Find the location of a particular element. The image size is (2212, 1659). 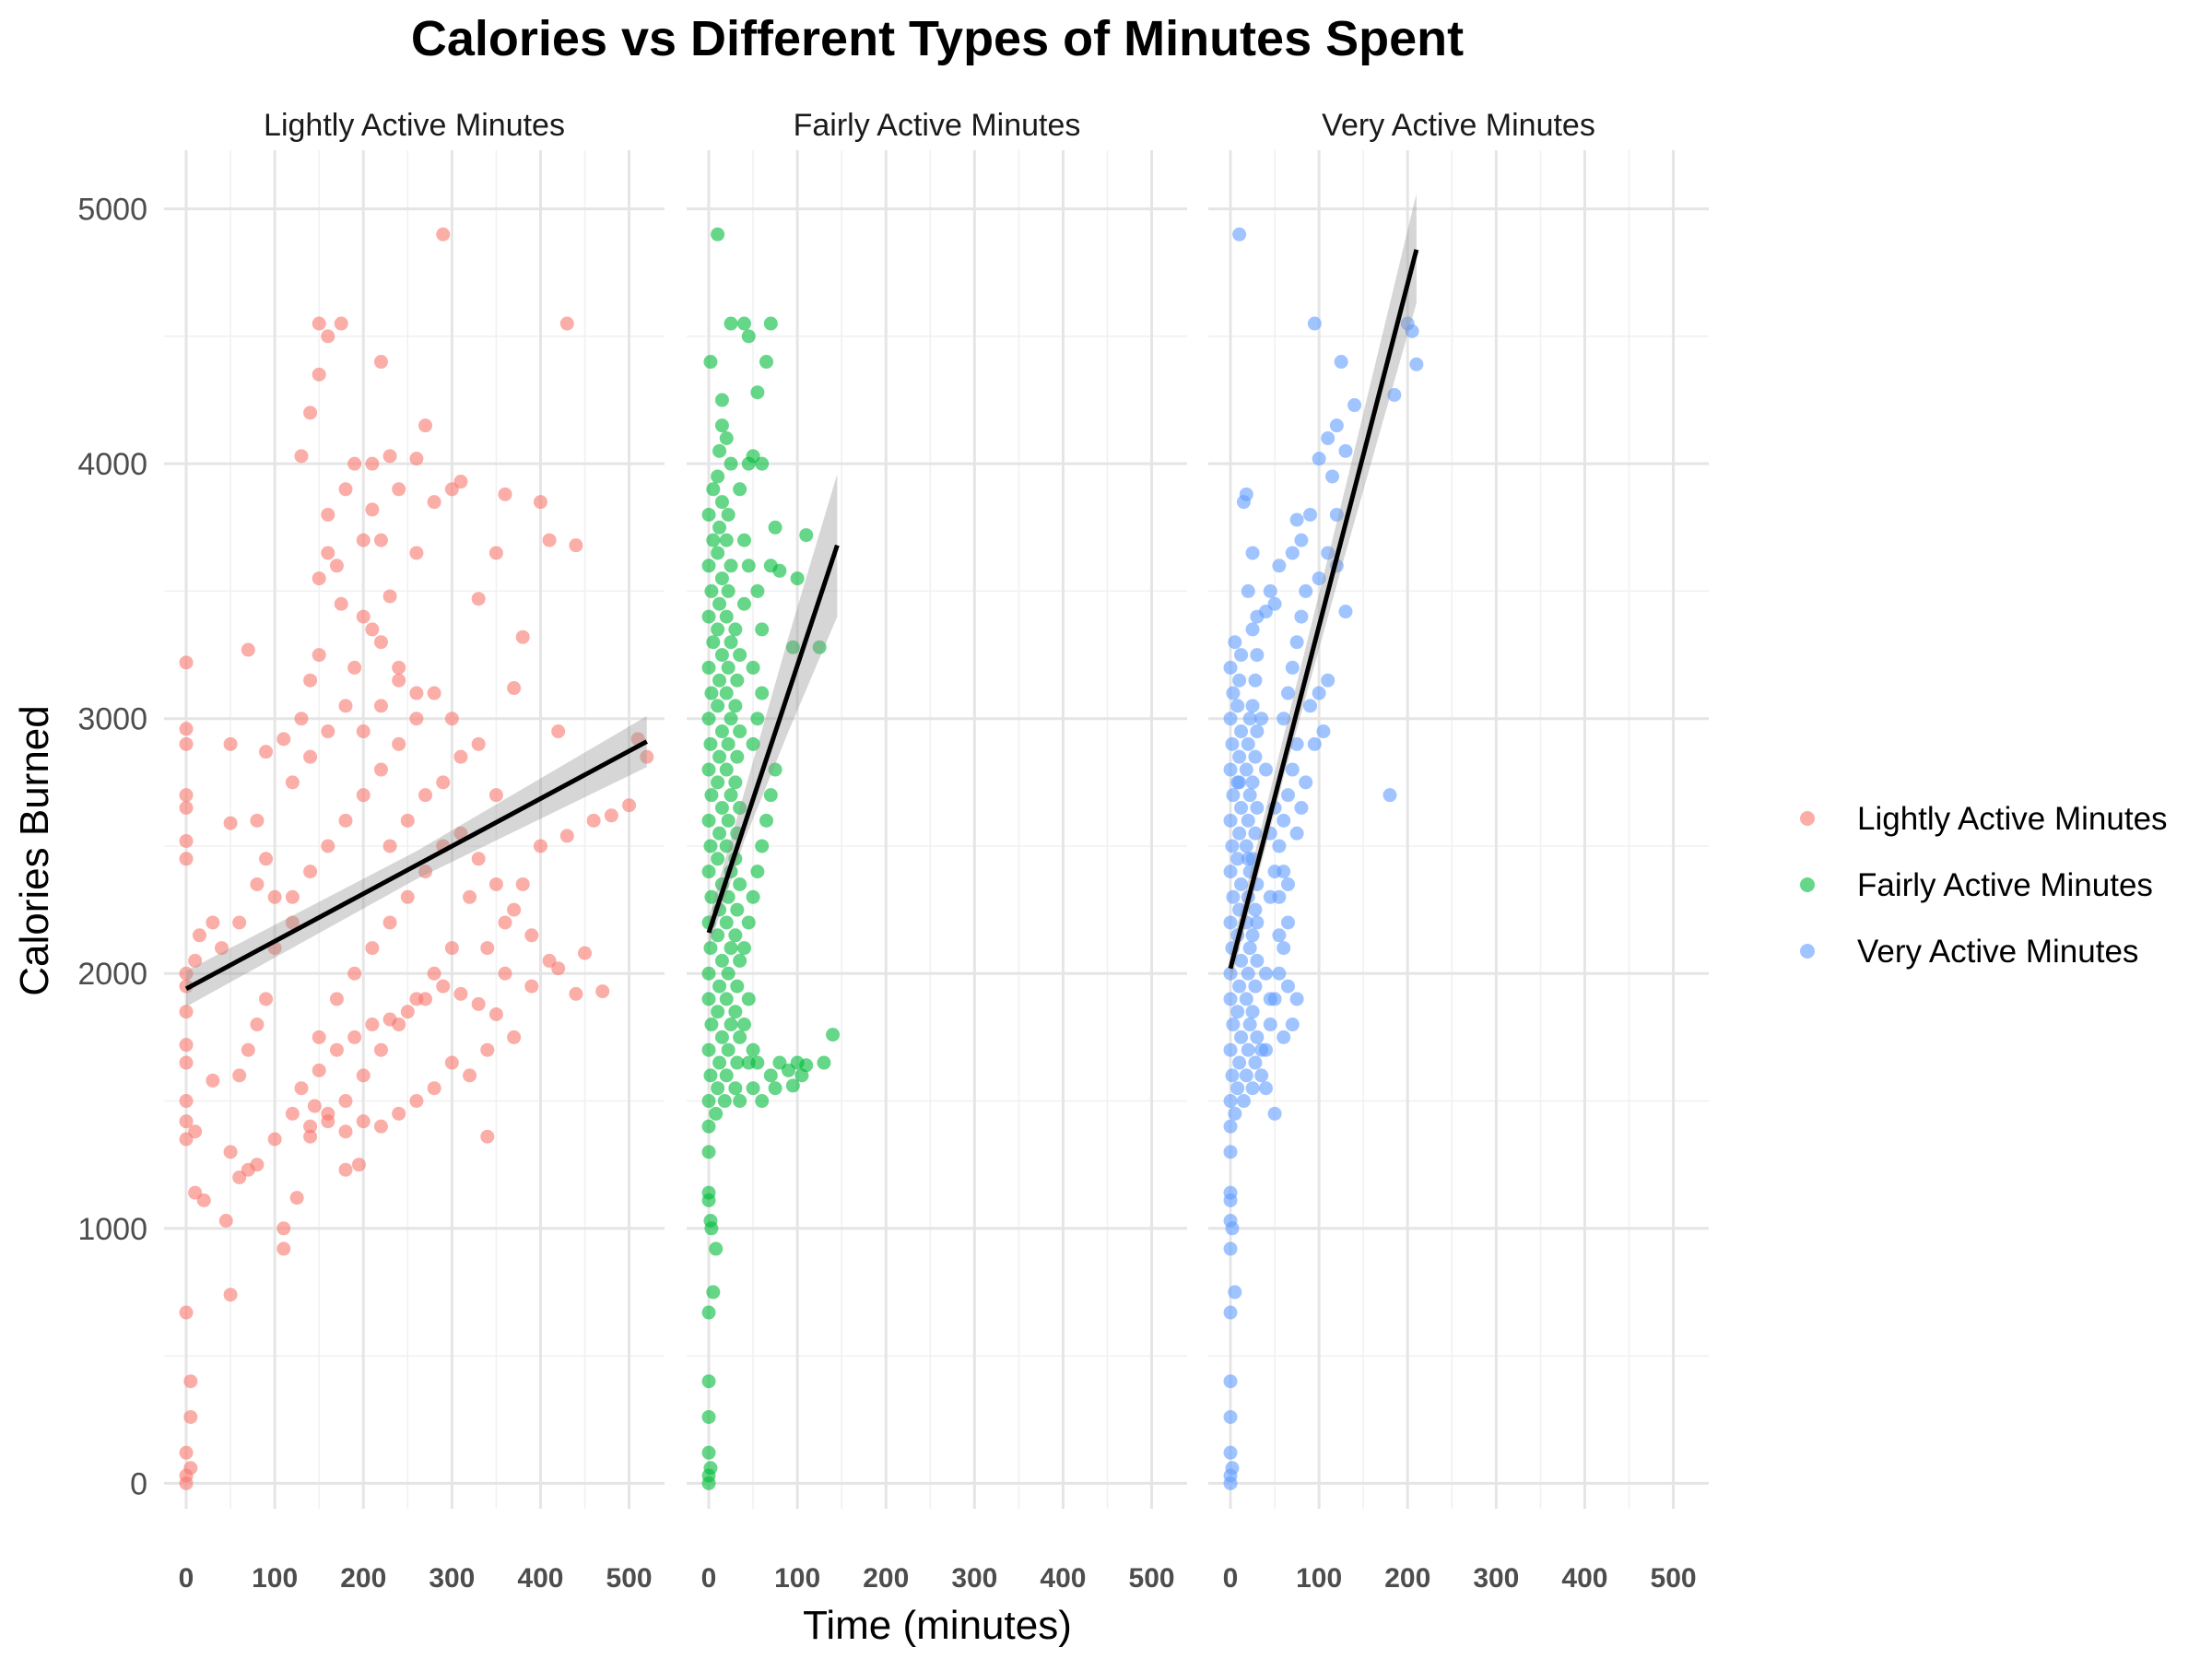

x-tick-label: 500 is located at coordinates (1152, 1578).